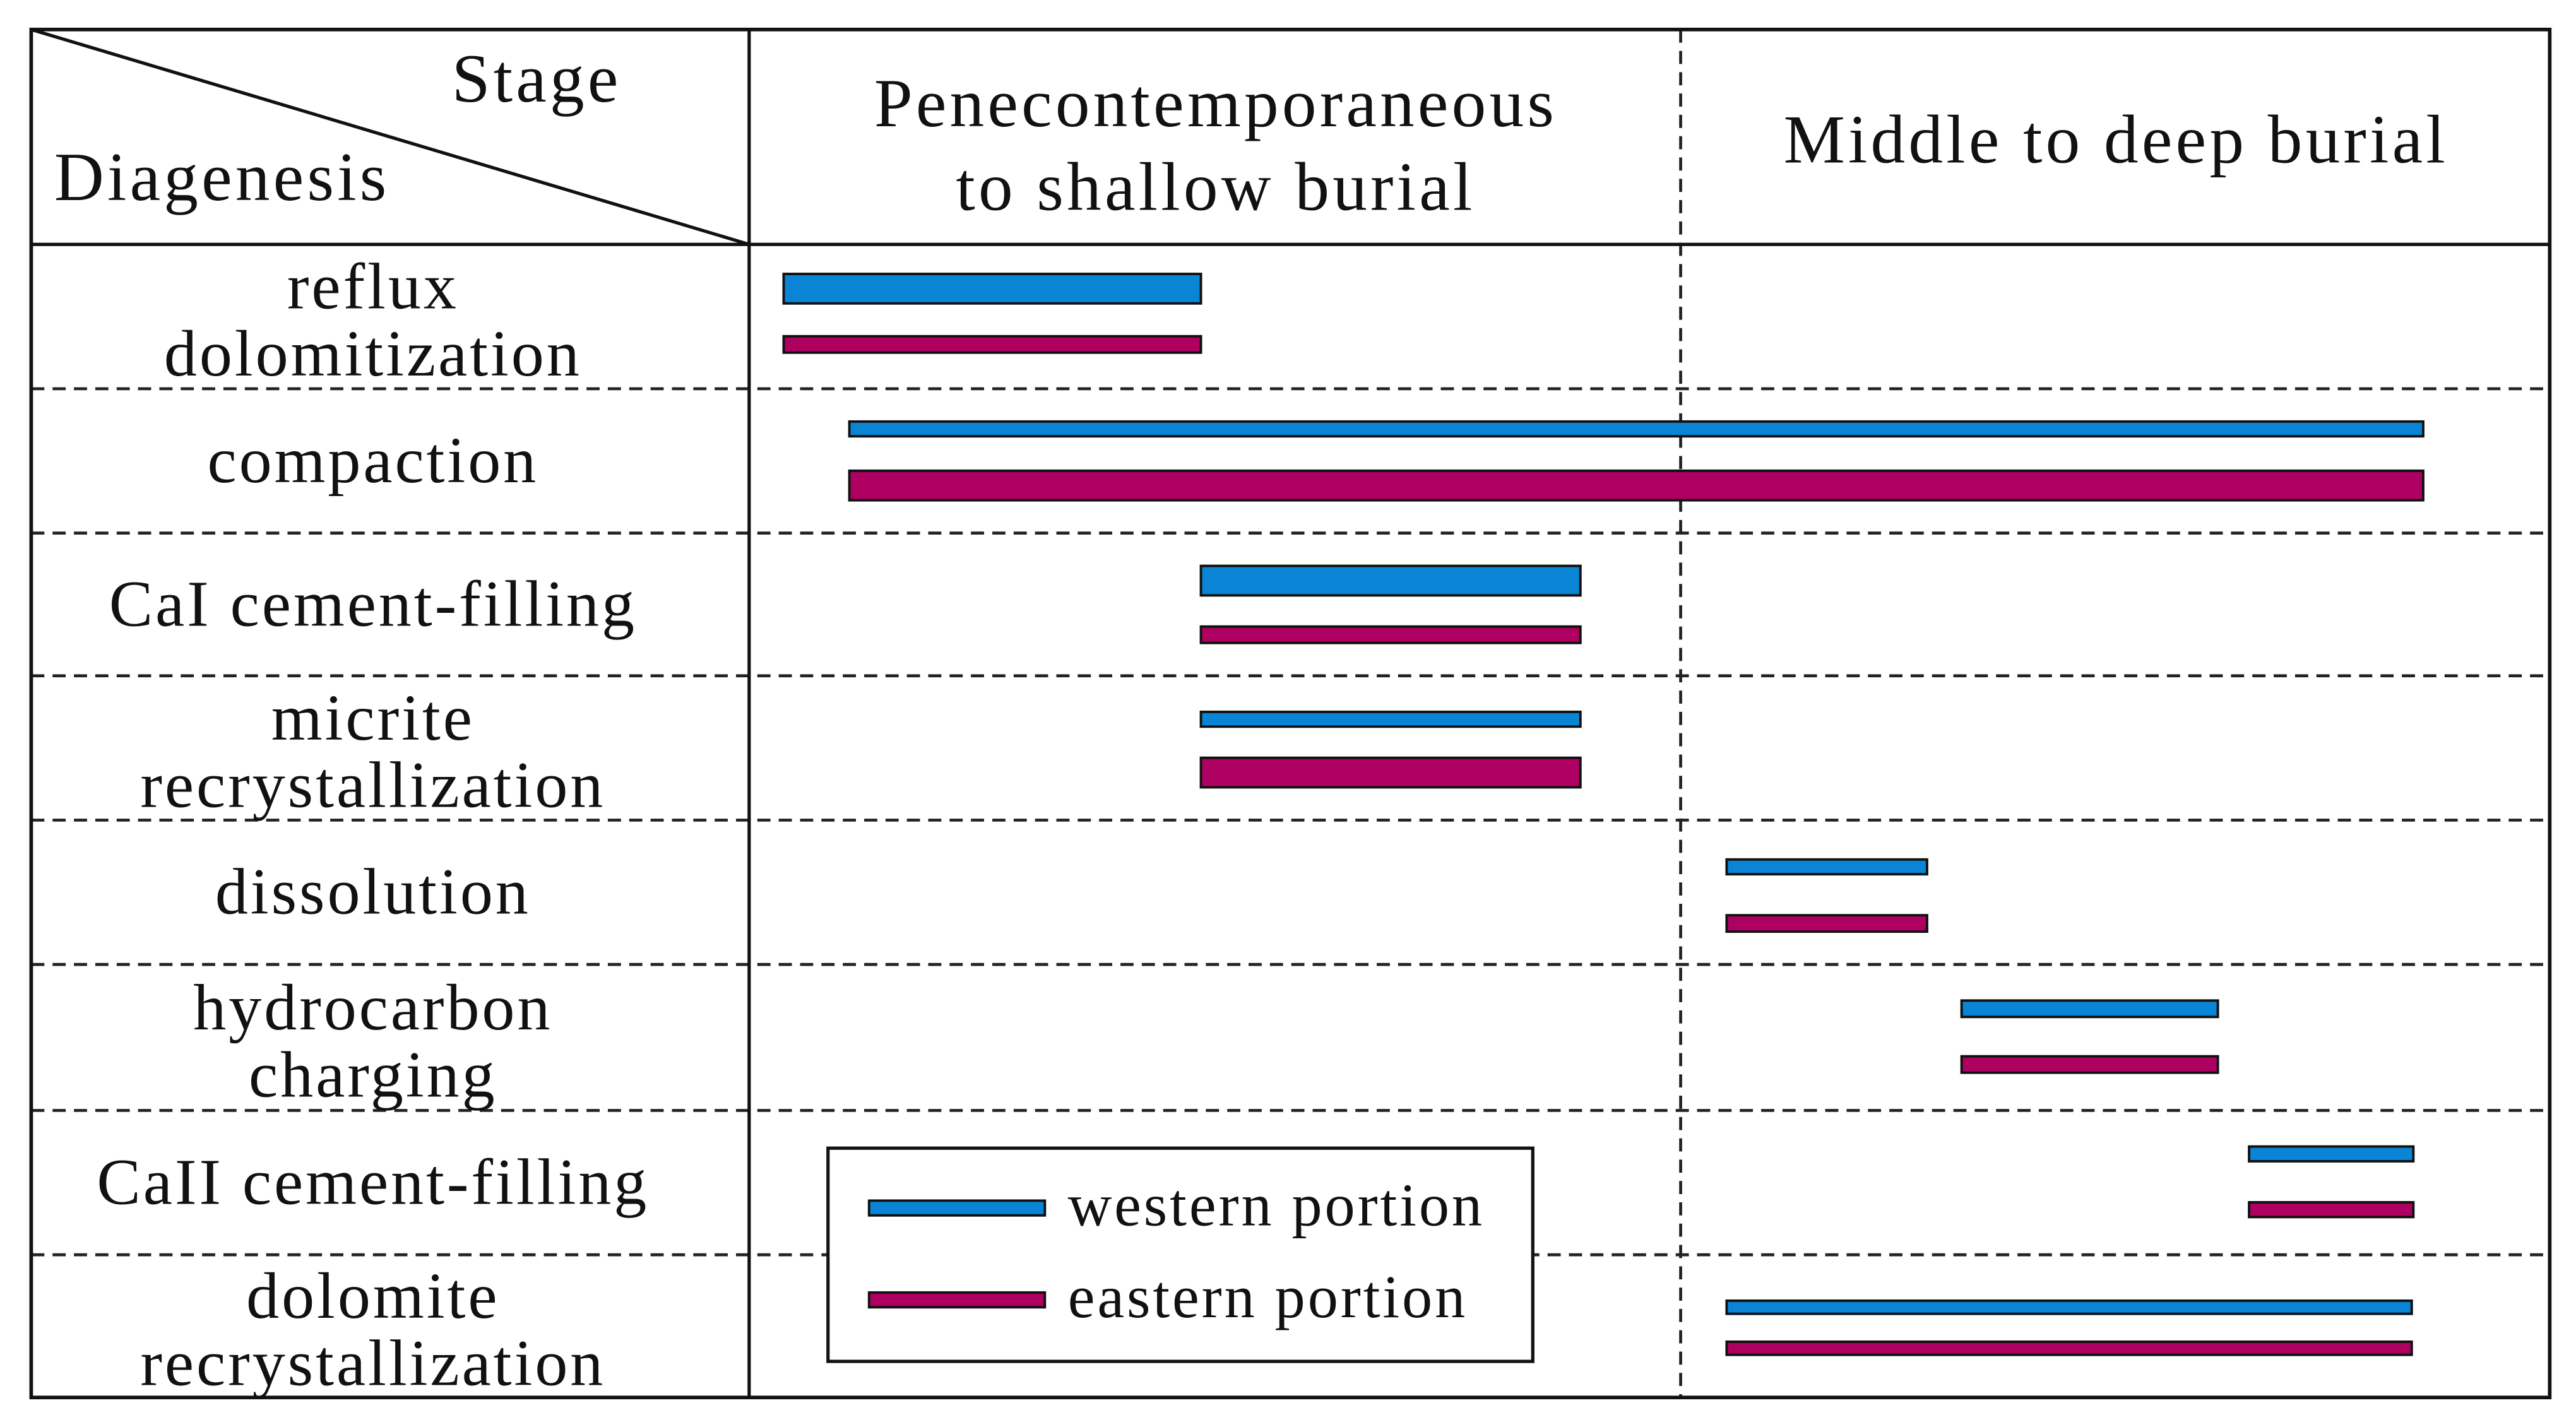 The width and height of the screenshot is (2576, 1427). Describe the element at coordinates (373, 354) in the screenshot. I see `row-label: dolomitization` at that location.